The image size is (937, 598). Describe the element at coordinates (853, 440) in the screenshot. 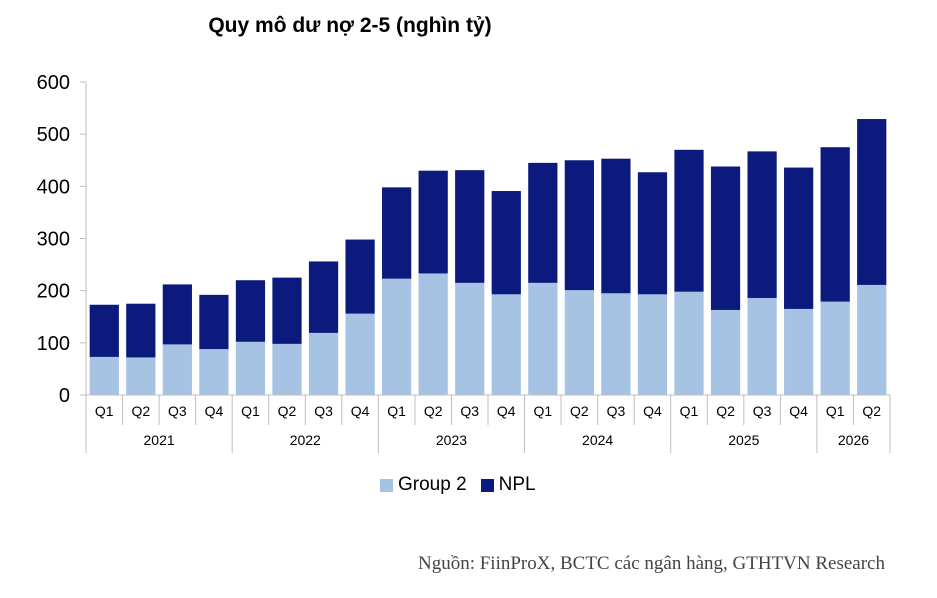

I see `year-label: 2026` at that location.